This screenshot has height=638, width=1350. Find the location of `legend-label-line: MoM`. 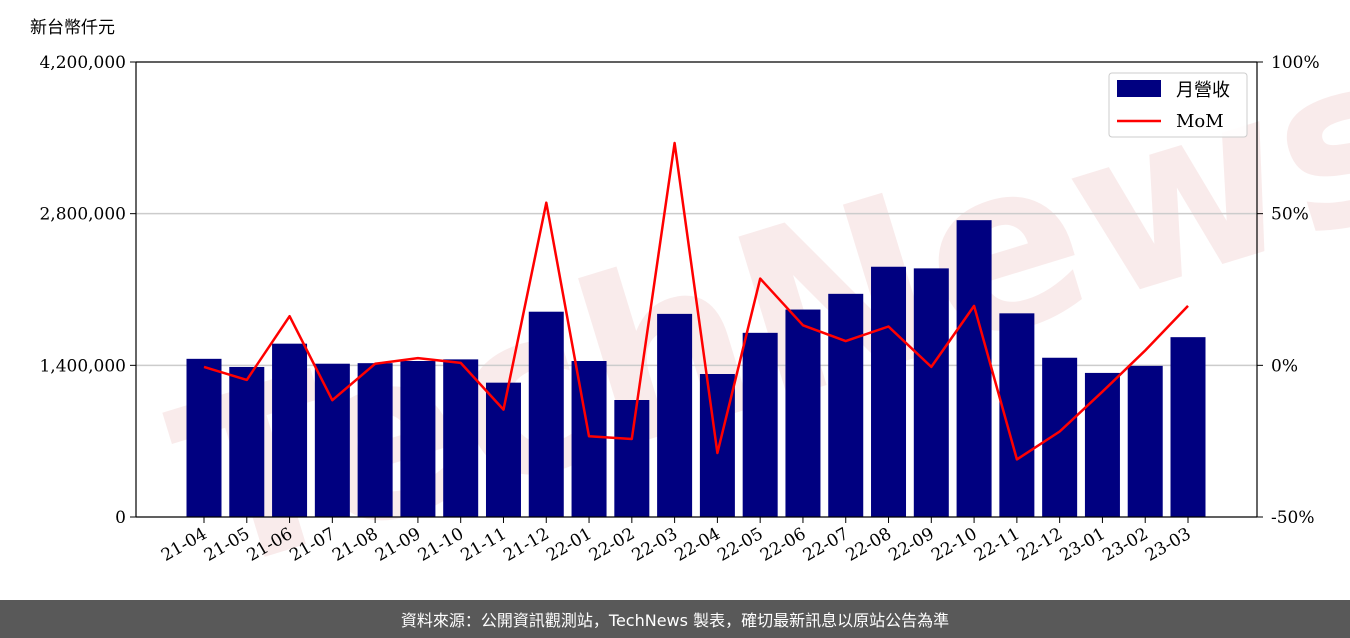

legend-label-line: MoM is located at coordinates (1200, 121).